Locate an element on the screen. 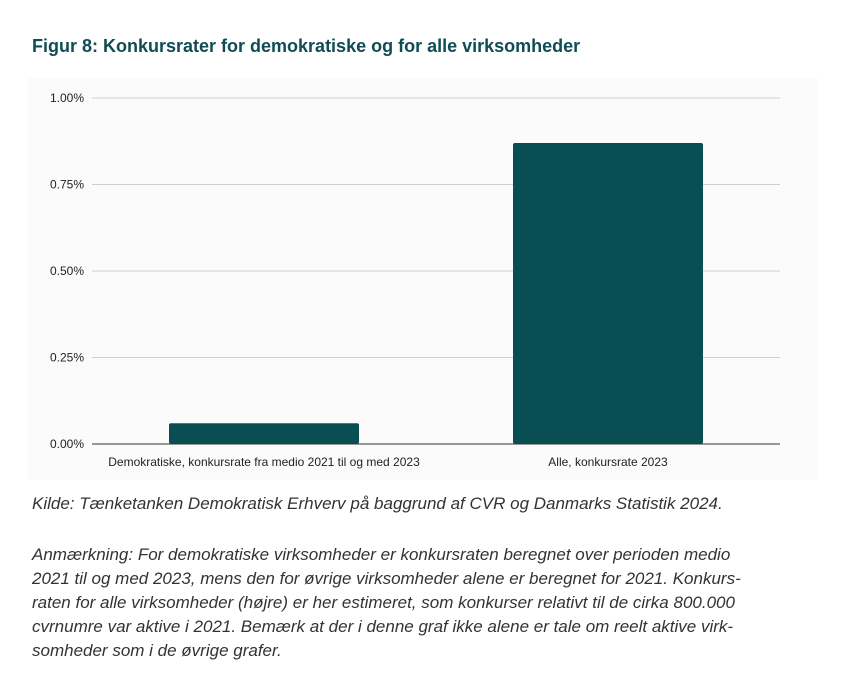 The width and height of the screenshot is (858, 677). note-line: somheder som i de øvrige grafer. is located at coordinates (157, 650).